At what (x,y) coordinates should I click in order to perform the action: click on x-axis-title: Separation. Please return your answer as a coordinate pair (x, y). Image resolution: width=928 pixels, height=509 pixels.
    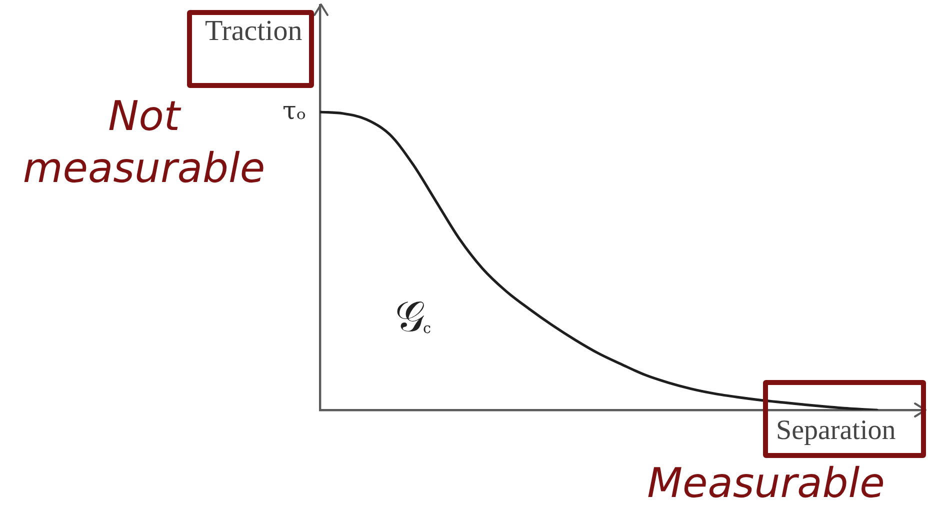
    Looking at the image, I should click on (836, 431).